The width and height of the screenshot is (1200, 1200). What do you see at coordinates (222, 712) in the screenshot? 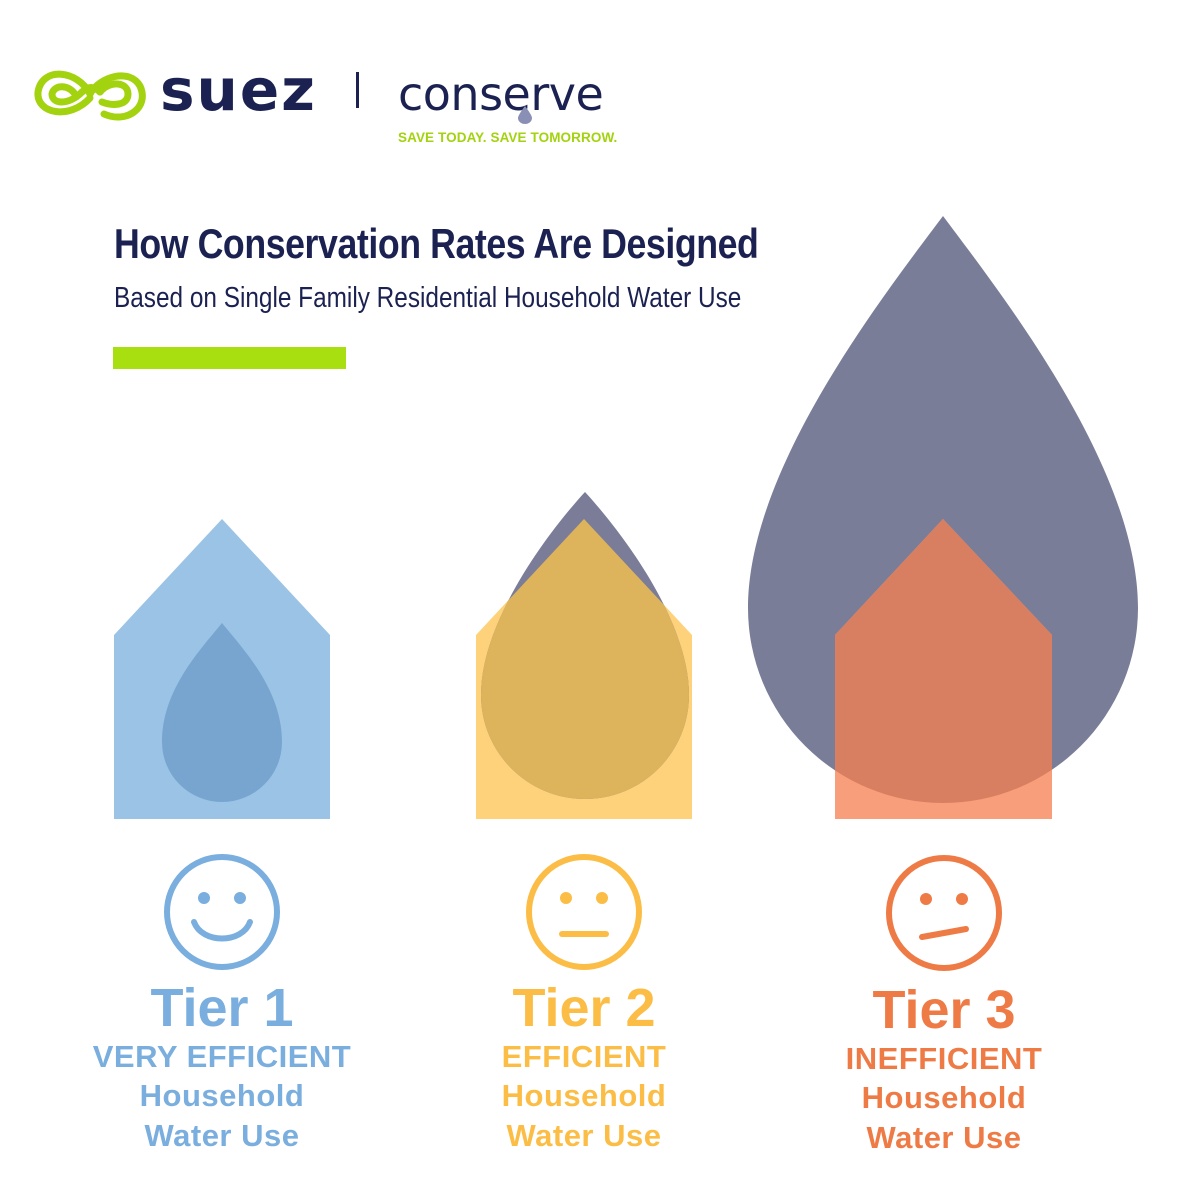
I see `tier-1-drop-icon` at bounding box center [222, 712].